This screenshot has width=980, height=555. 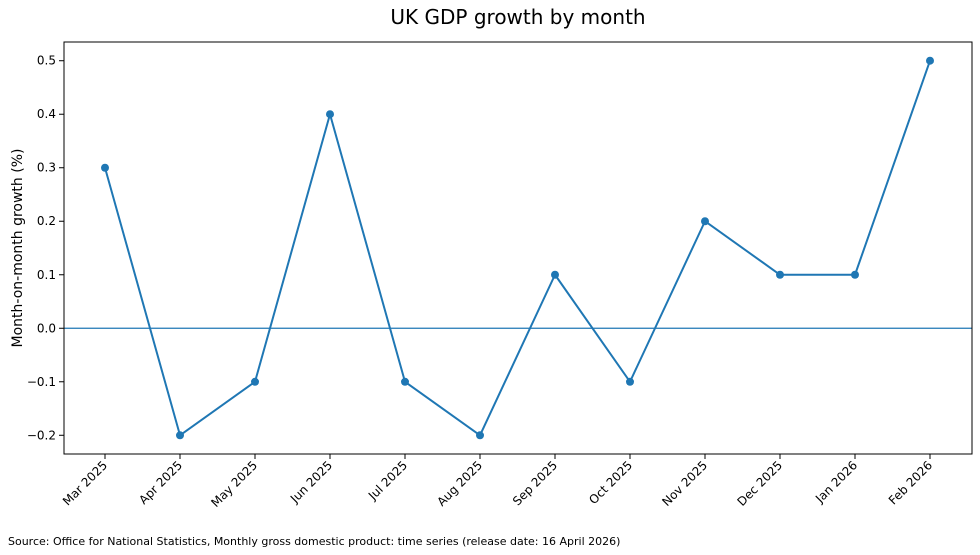 I want to click on x-tick-label: Apr 2025, so click(x=160, y=482).